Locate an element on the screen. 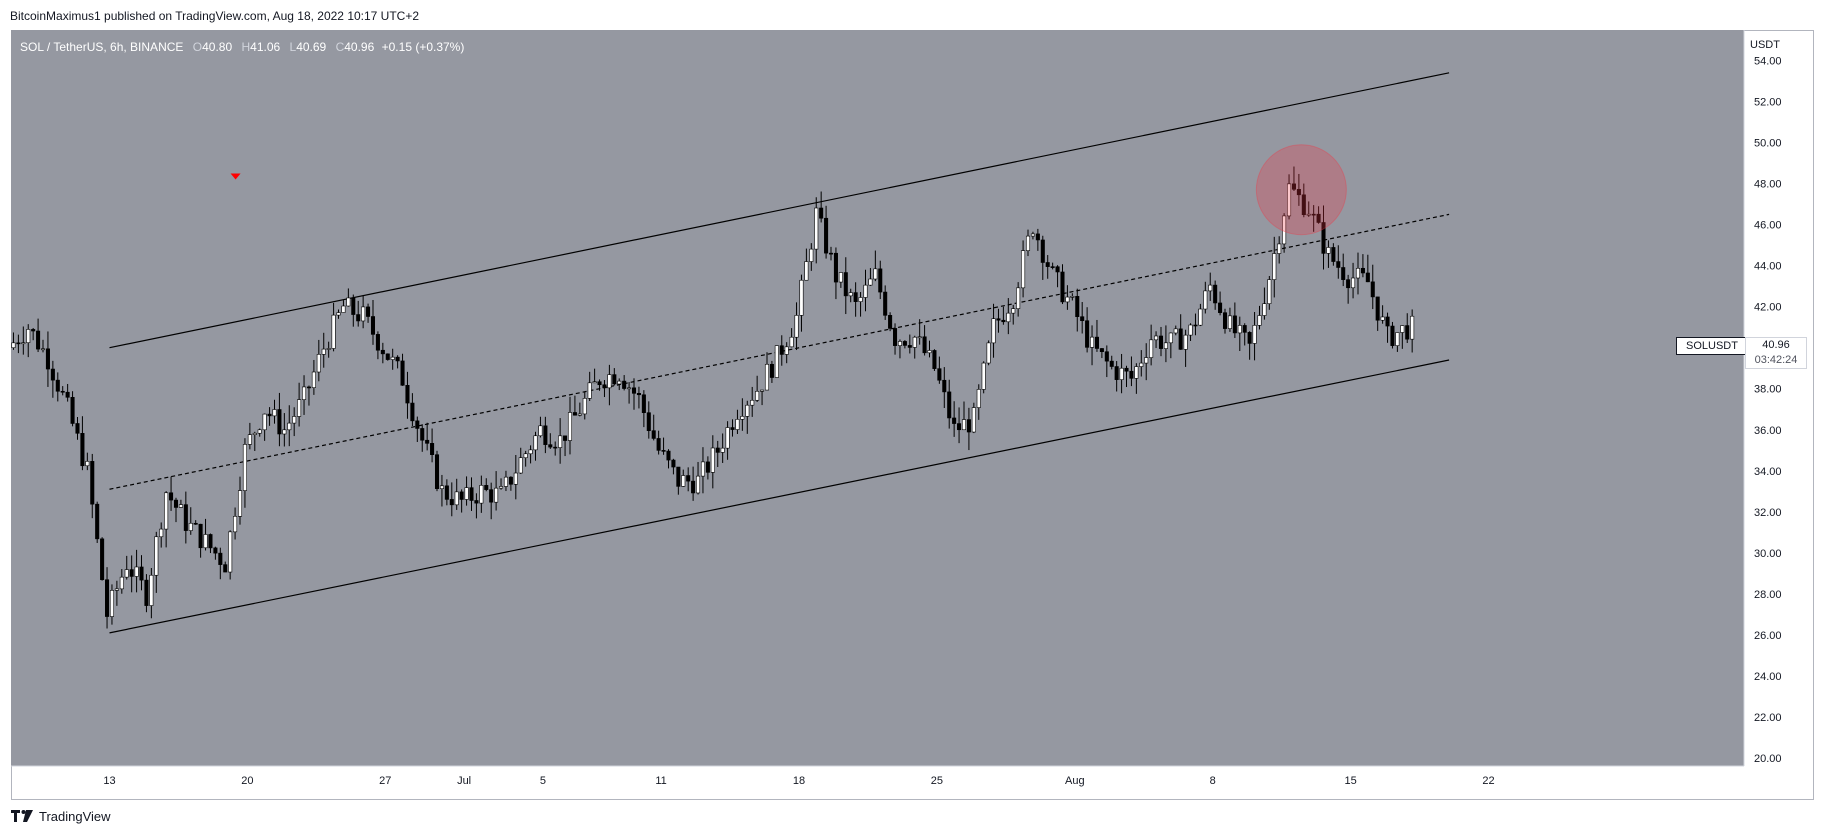 The image size is (1824, 837). highlight-circle is located at coordinates (1301, 190).